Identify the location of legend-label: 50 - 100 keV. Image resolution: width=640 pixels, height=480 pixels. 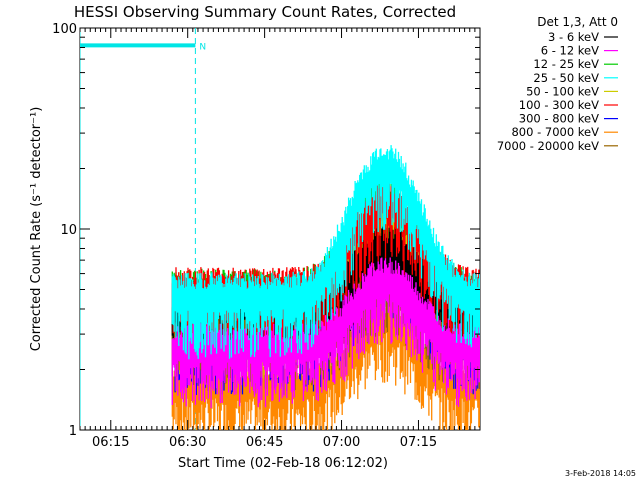
(562, 91).